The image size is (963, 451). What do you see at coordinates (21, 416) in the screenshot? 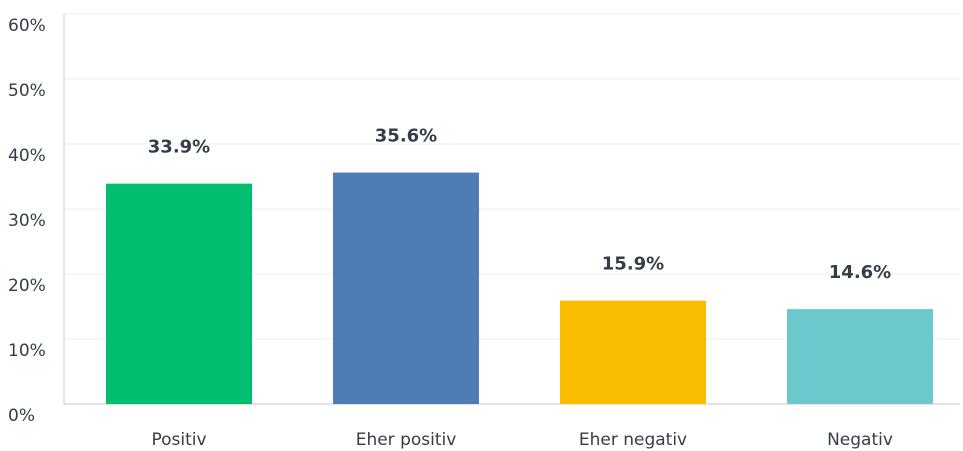
I see `y-tick-label: 0%` at bounding box center [21, 416].